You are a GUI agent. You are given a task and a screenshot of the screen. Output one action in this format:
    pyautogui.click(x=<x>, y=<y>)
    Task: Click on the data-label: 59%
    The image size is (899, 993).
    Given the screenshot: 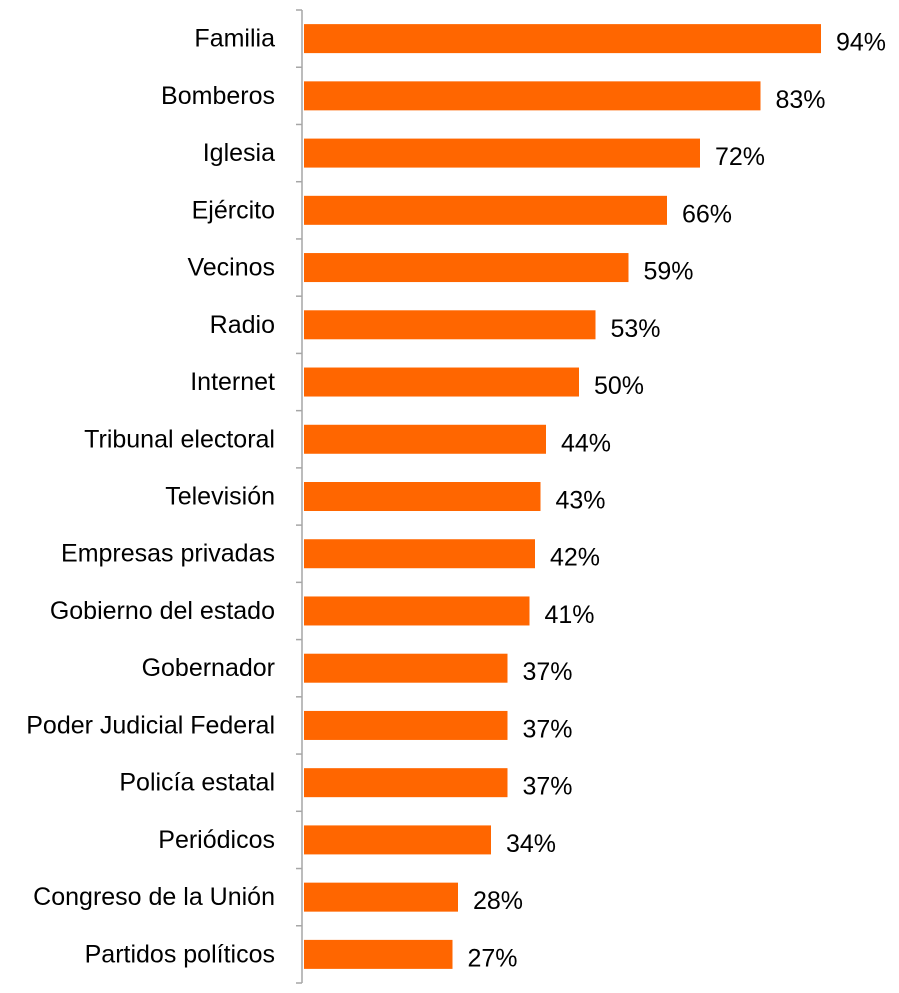 What is the action you would take?
    pyautogui.click(x=669, y=272)
    